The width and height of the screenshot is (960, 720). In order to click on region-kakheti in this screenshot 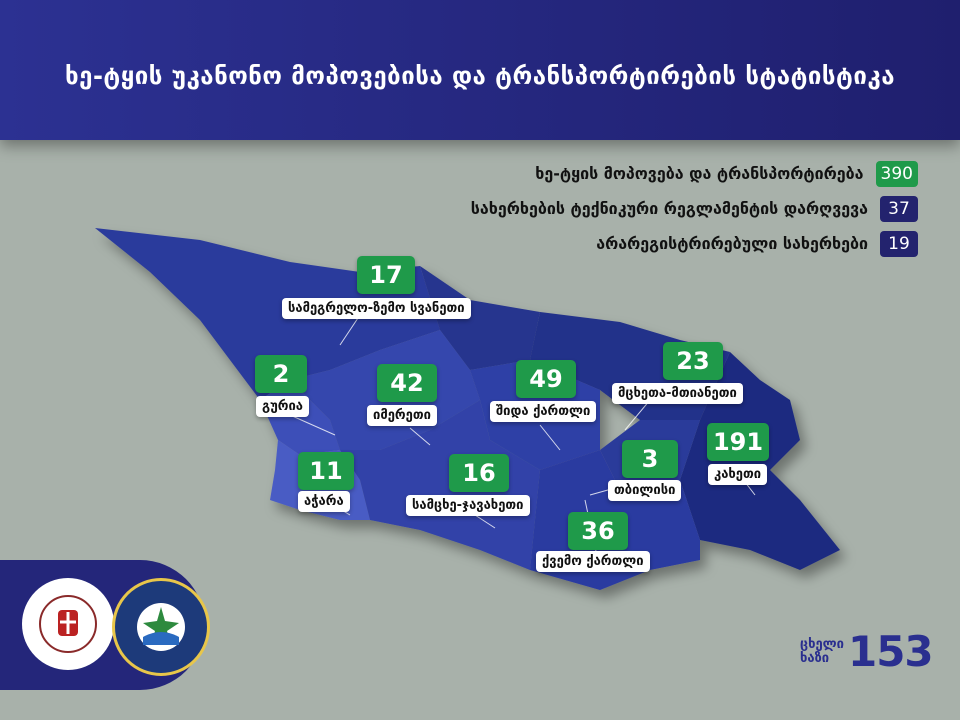, I will do `click(760, 461)`.